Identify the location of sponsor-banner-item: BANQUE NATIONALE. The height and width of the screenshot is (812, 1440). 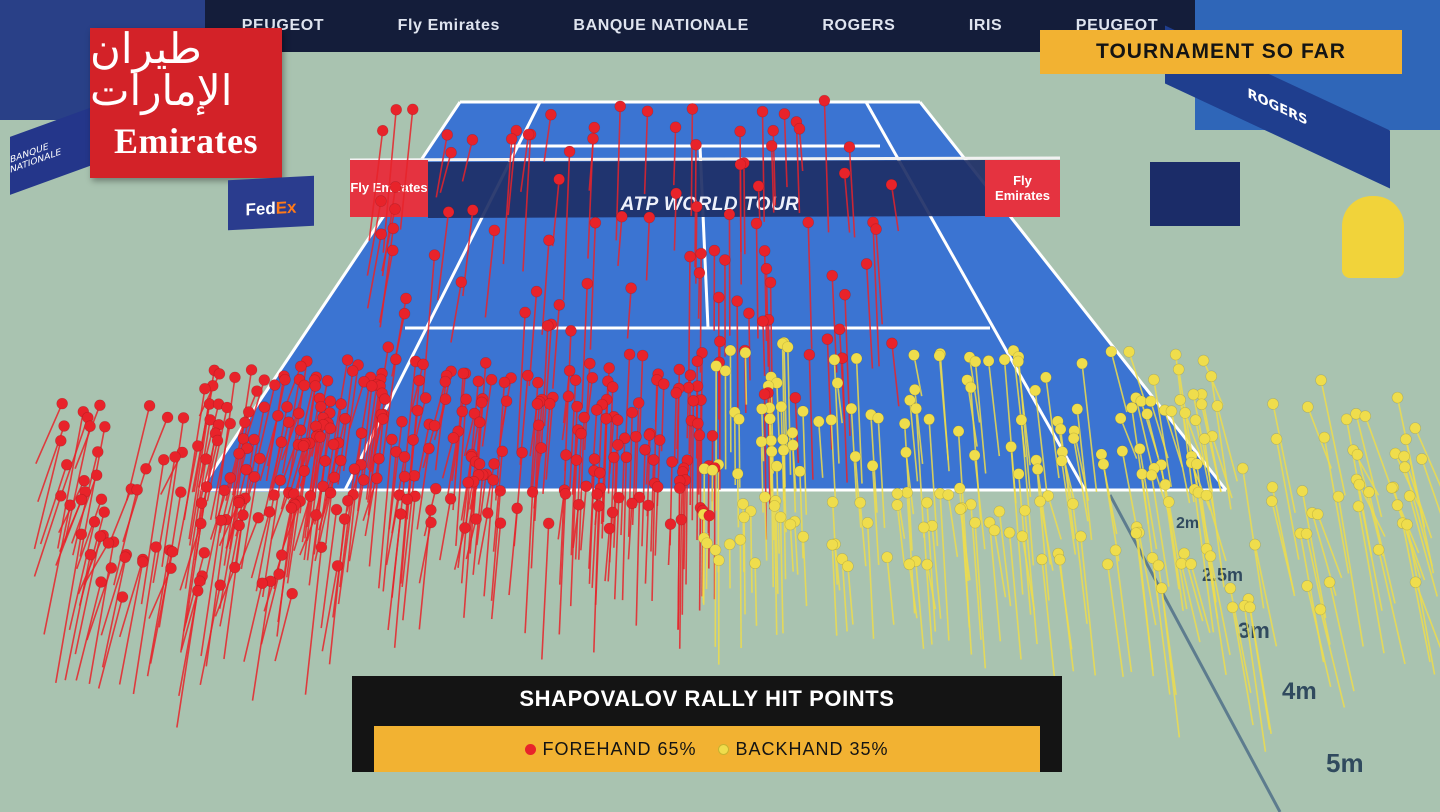
(661, 25).